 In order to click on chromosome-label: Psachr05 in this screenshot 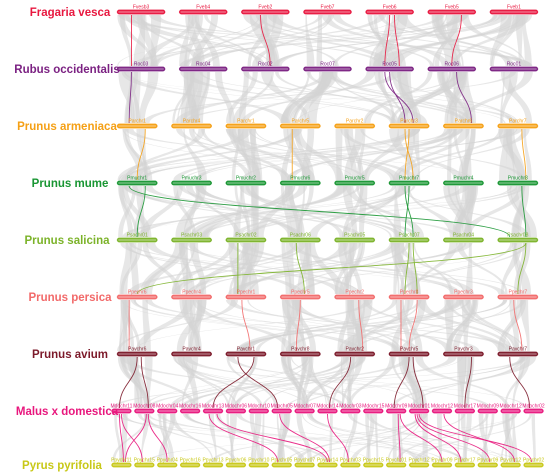, I will do `click(354, 236)`.